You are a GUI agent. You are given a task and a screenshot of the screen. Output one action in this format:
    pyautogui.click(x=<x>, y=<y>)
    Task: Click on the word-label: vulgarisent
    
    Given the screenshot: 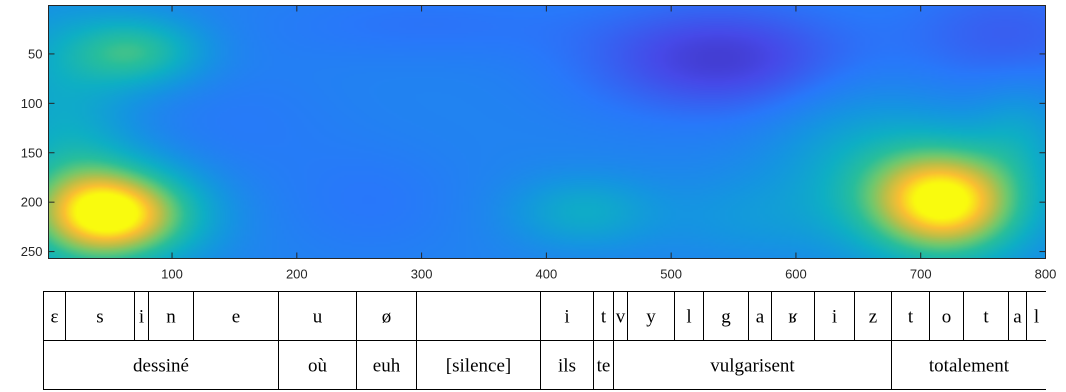 What is the action you would take?
    pyautogui.click(x=752, y=366)
    